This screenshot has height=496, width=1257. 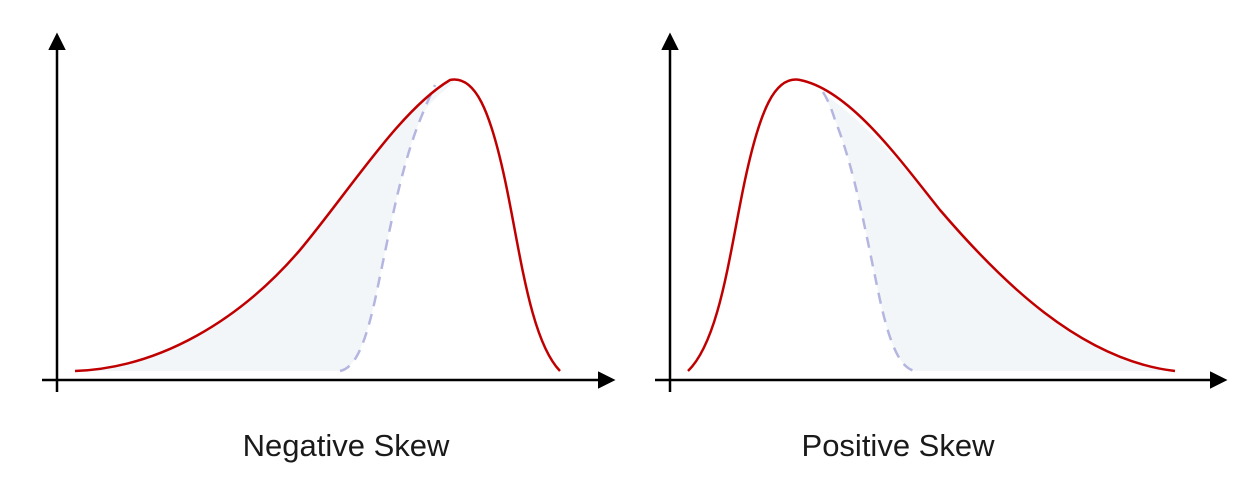 What do you see at coordinates (388, 228) in the screenshot?
I see `negative-skew-reference-curve` at bounding box center [388, 228].